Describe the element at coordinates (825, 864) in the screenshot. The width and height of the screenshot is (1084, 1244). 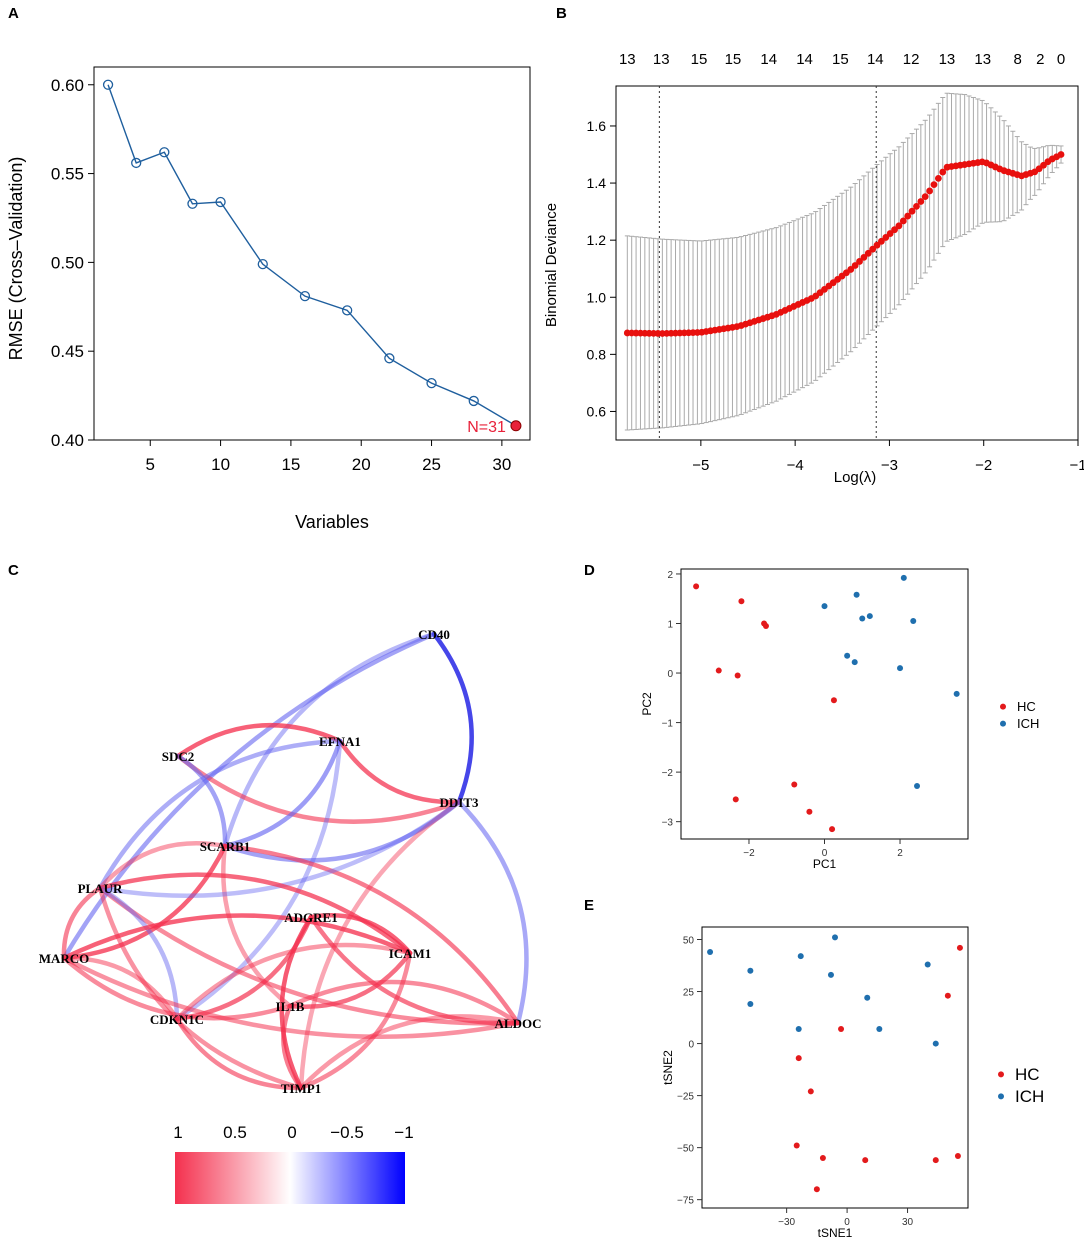
I see `x-axis-label: PC1` at that location.